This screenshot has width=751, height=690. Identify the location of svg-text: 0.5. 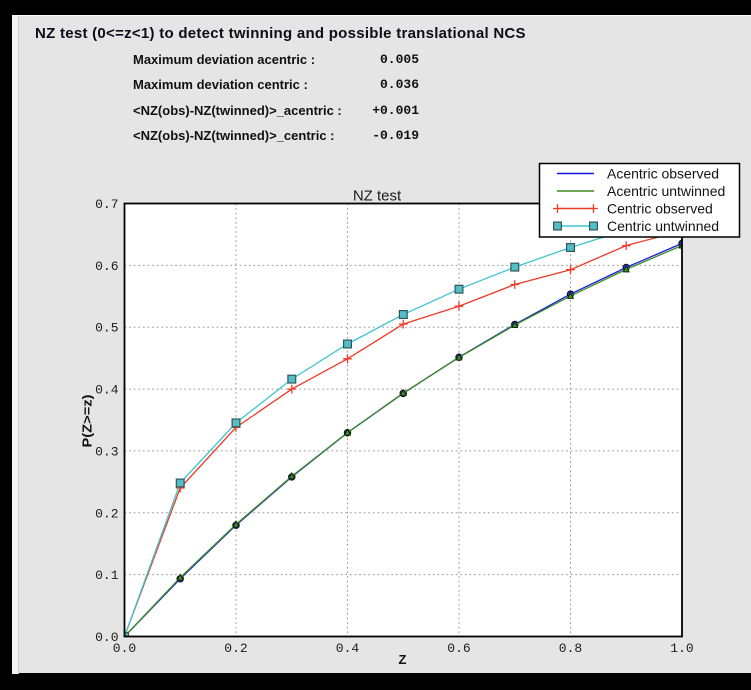
(106, 328).